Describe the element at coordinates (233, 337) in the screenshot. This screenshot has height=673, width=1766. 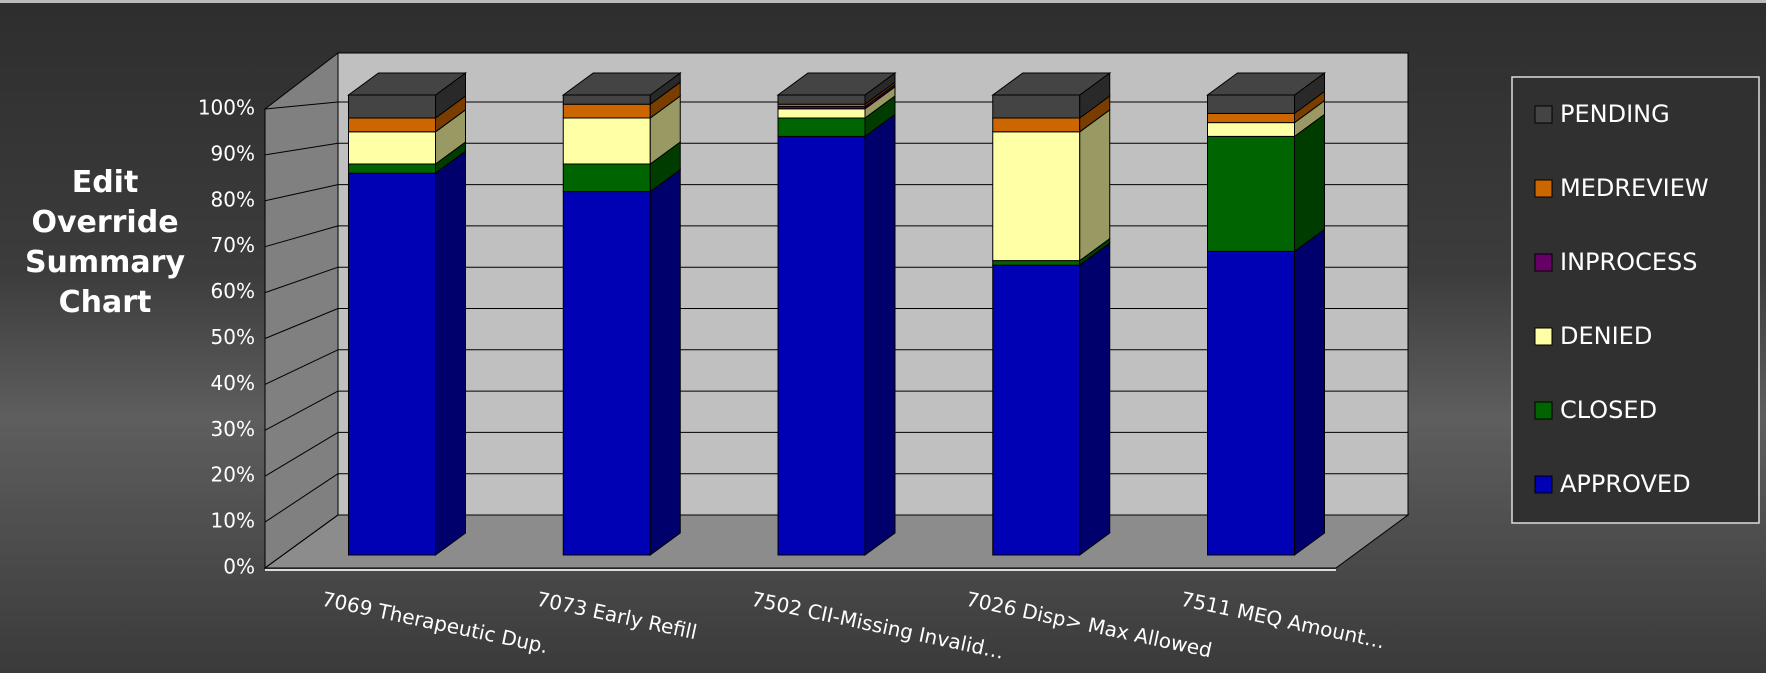
I see `y-tick-label: 50%` at that location.